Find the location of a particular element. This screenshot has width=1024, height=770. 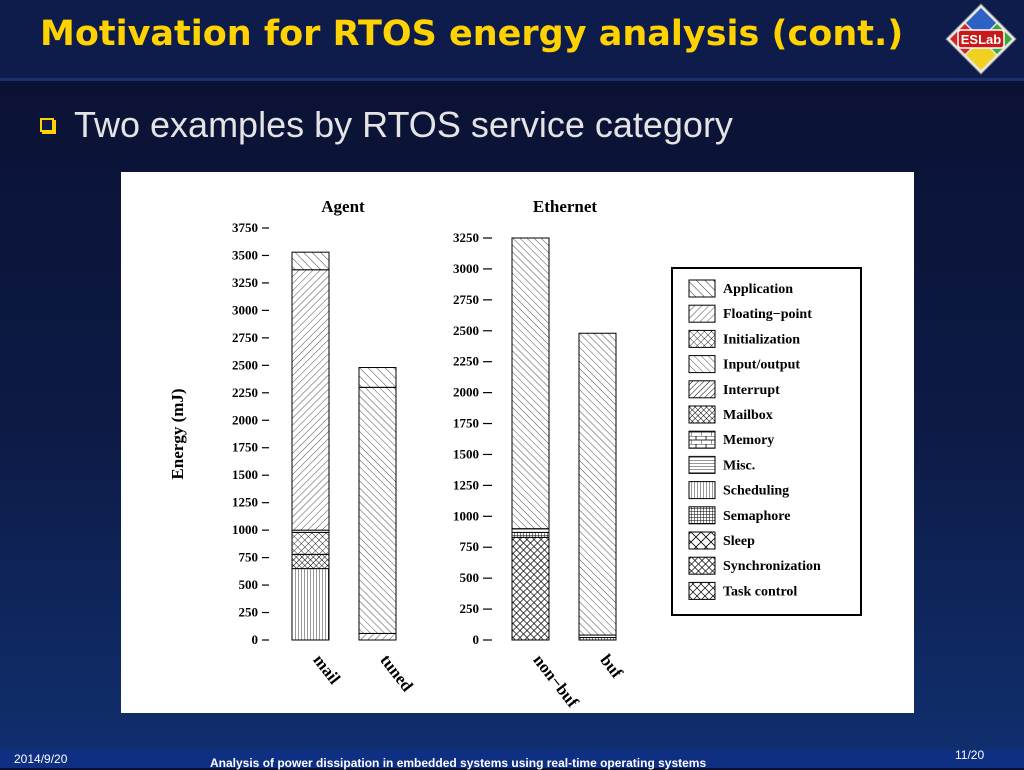

legend-label: Synchronization is located at coordinates (772, 566).